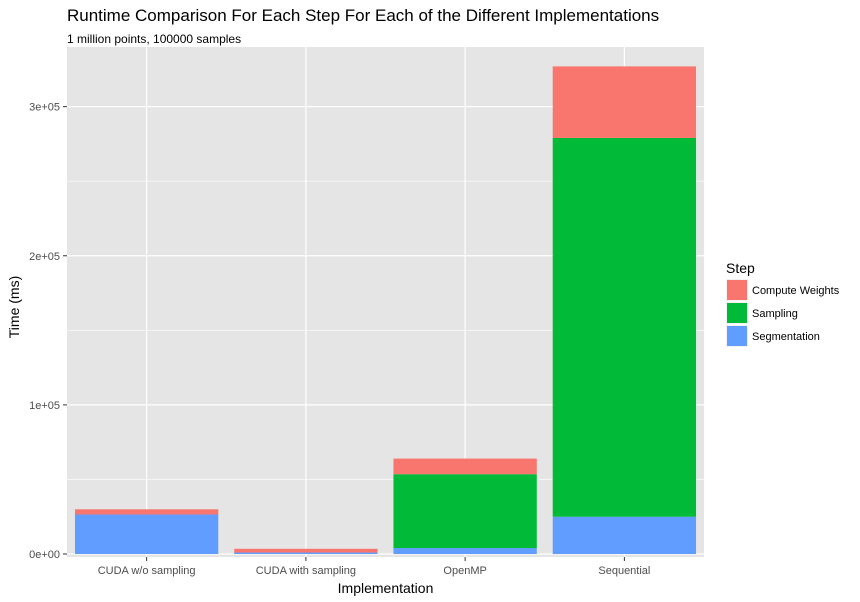 The height and width of the screenshot is (602, 860). I want to click on bar-segmentation-openmp, so click(465, 551).